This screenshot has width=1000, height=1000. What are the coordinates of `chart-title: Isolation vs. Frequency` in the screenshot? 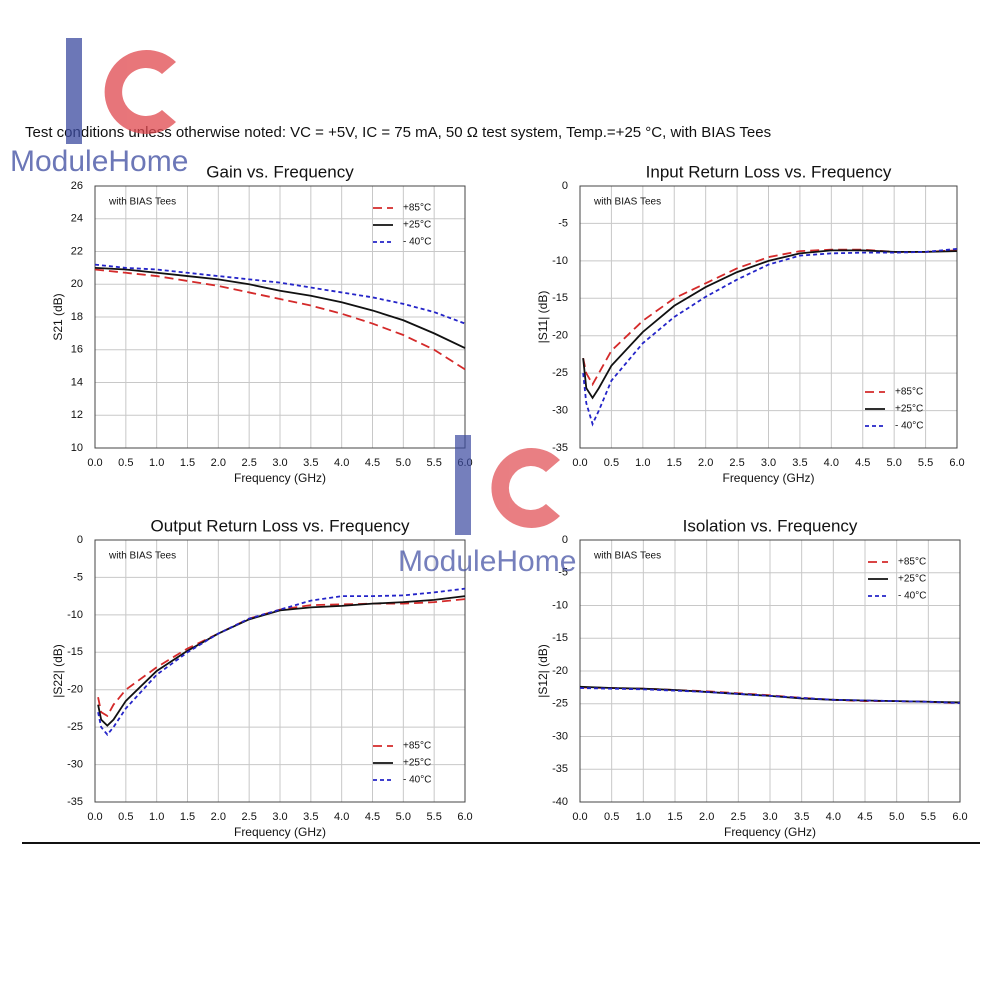 It's located at (770, 525).